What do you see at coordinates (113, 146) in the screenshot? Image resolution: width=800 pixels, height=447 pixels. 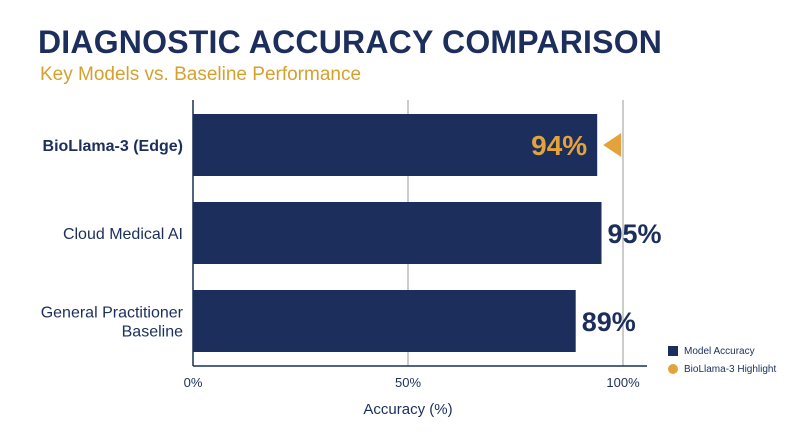 I see `category-label: BioLlama-3 (Edge)` at bounding box center [113, 146].